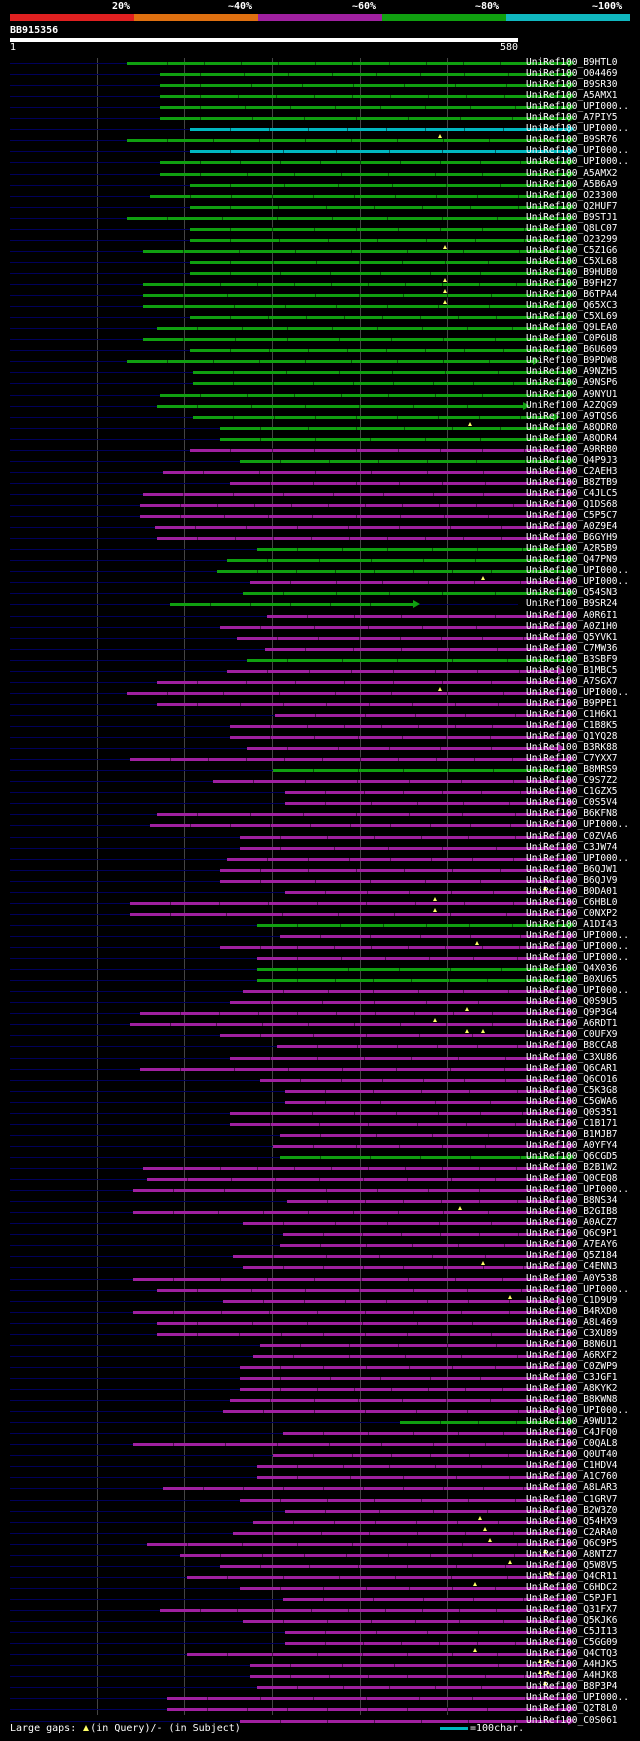  Describe the element at coordinates (325, 1013) in the screenshot. I see `hit-row: UniRef100_Q9P3G4` at that location.